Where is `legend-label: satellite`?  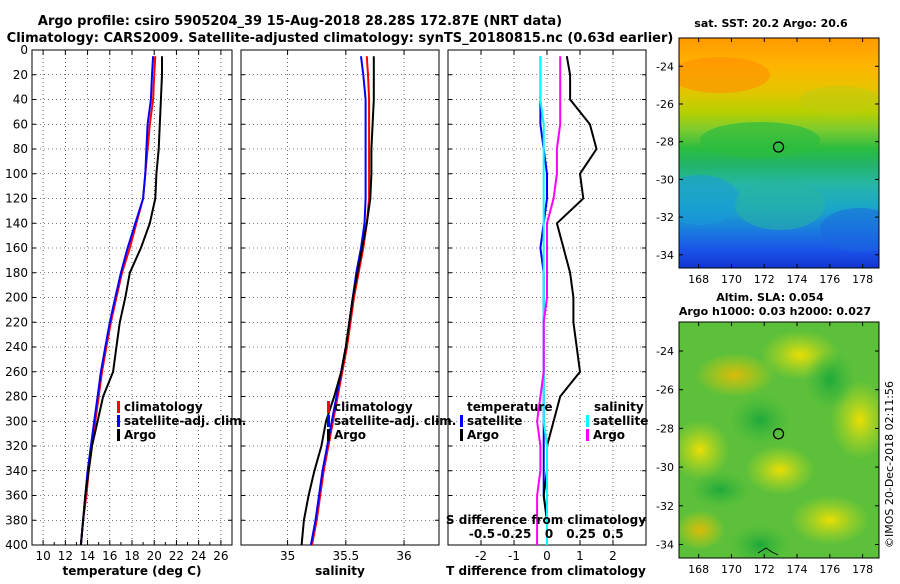
legend-label: satellite is located at coordinates (494, 421).